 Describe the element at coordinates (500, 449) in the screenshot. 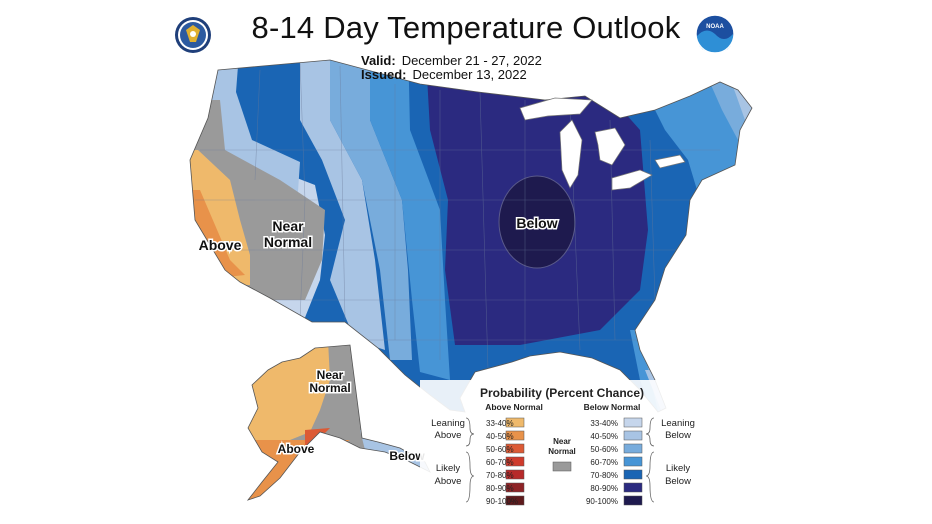

I see `above-level-label-3: 50-60%` at that location.